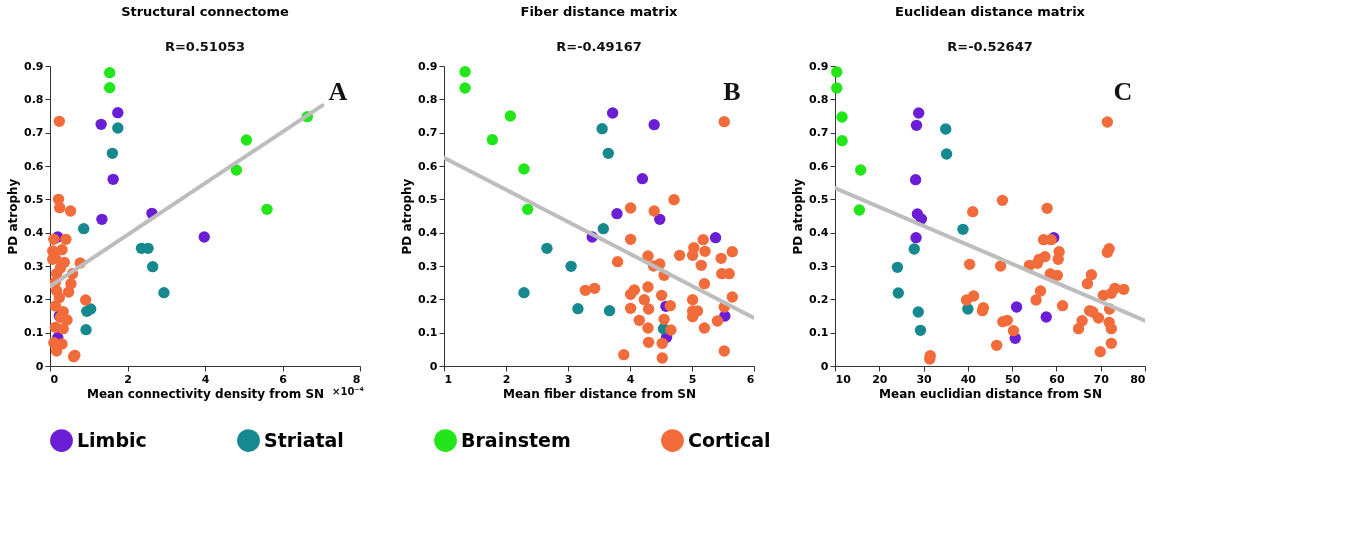  Describe the element at coordinates (729, 439) in the screenshot. I see `legend-label: Cortical` at that location.